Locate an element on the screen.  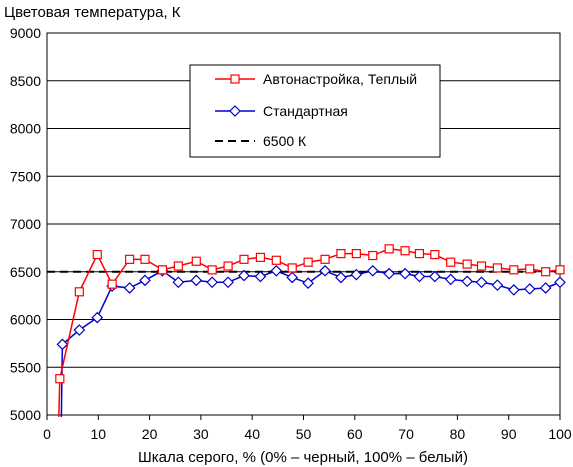
x-tick-label: 0 is located at coordinates (47, 434).